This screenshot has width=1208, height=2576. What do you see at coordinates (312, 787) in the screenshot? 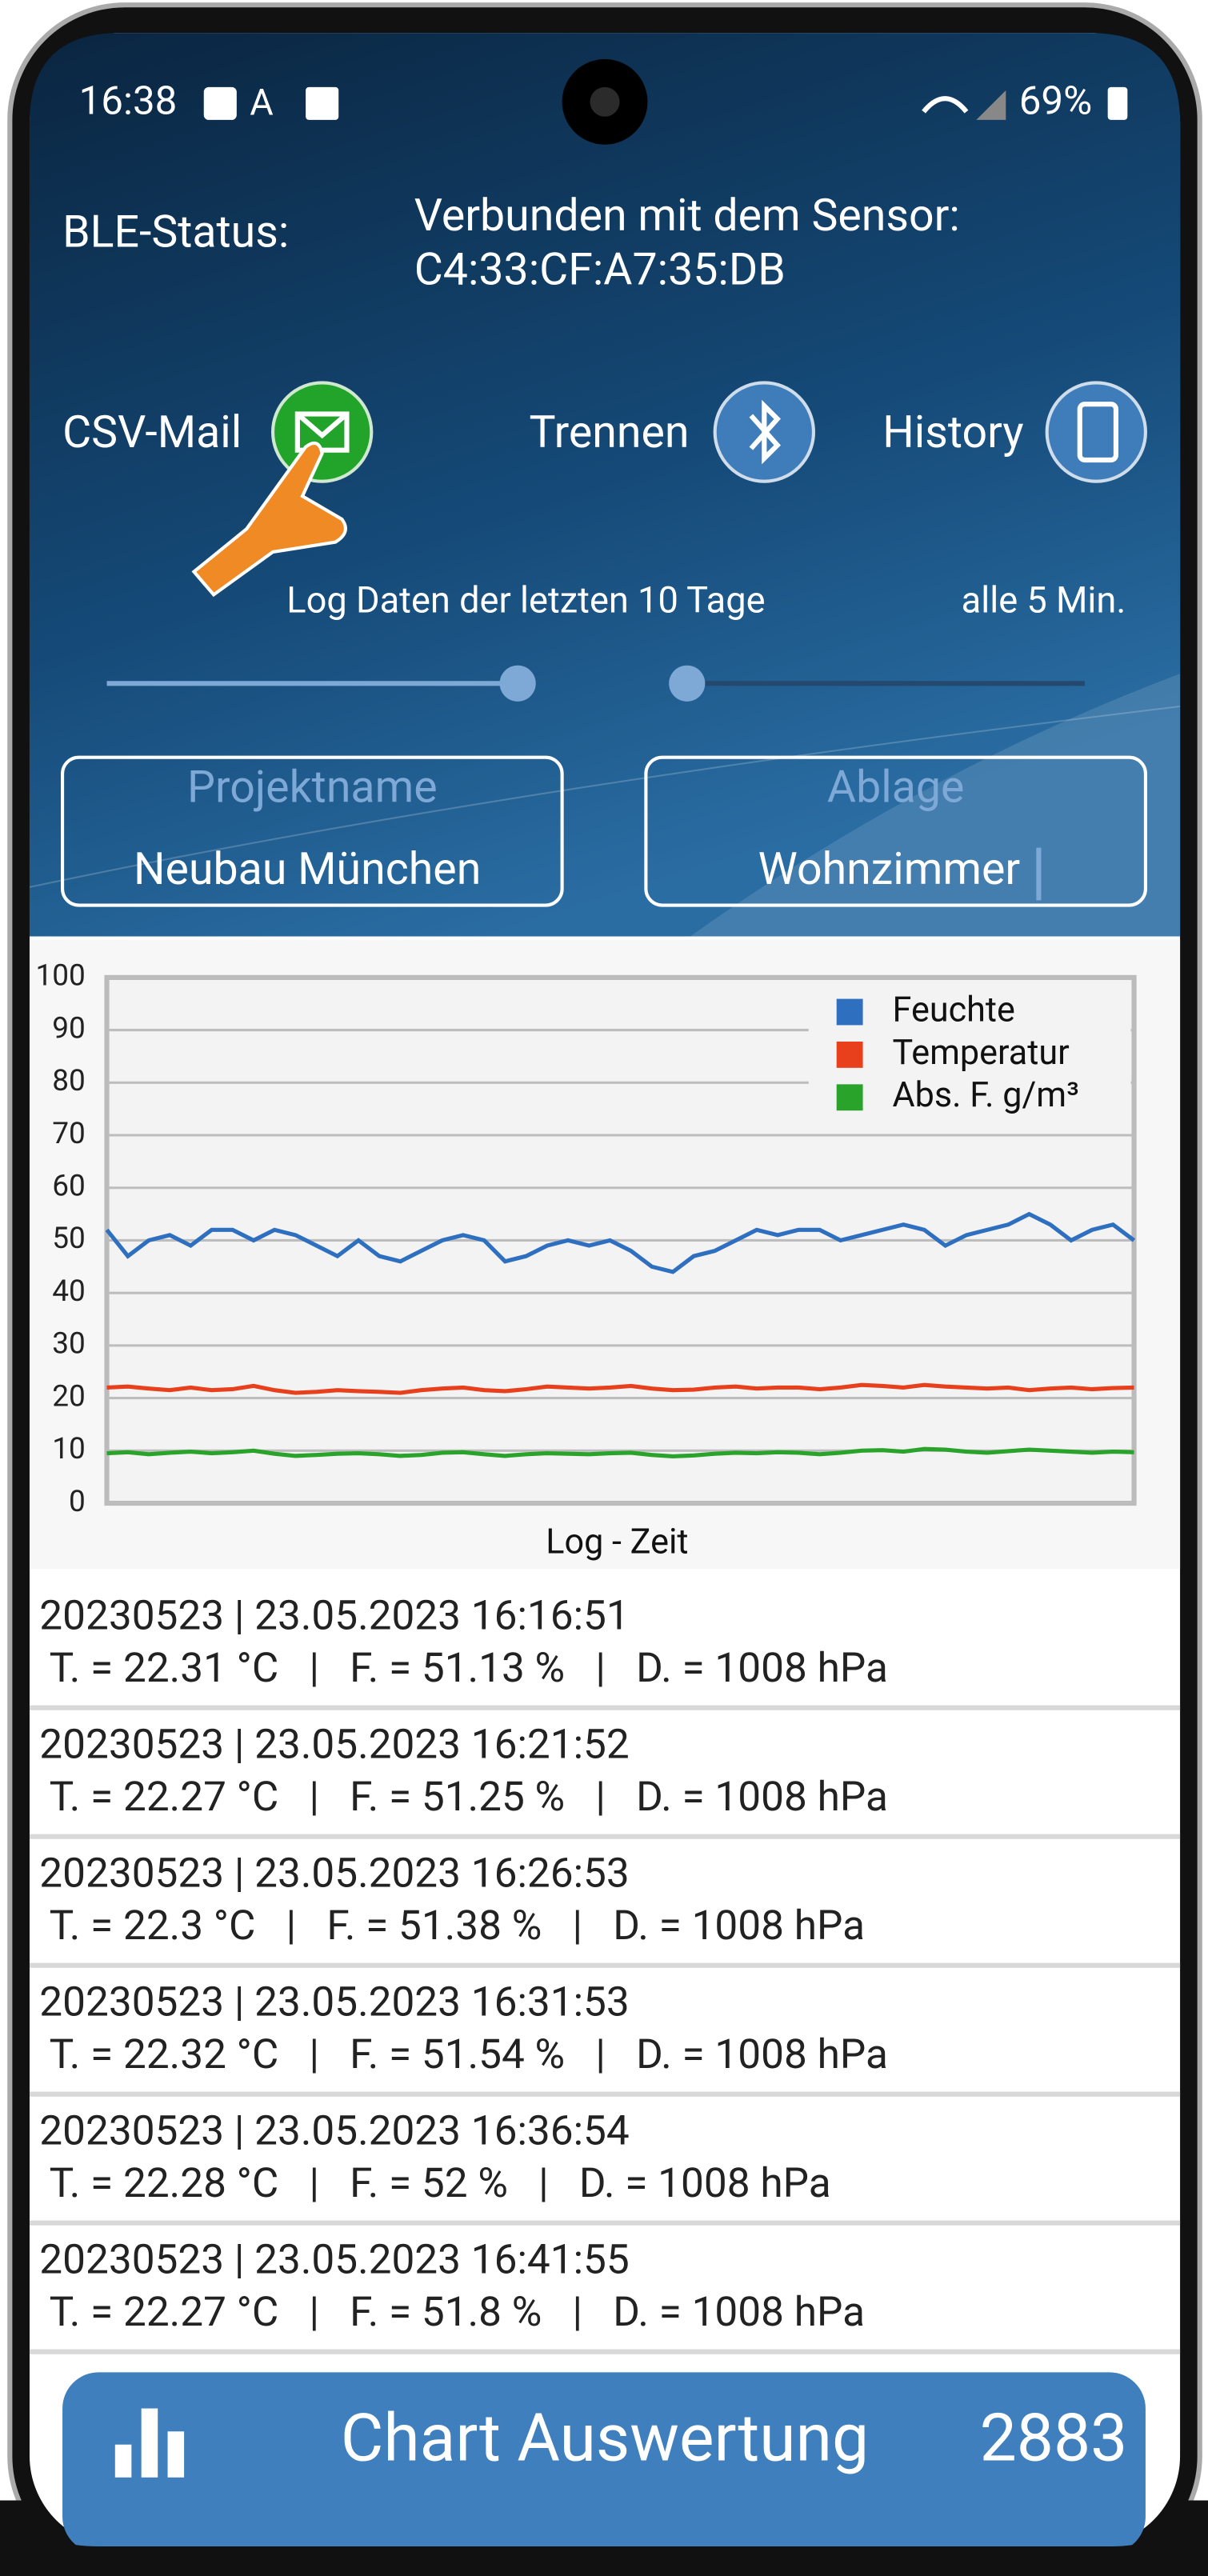
I see `field-label: Projektname` at bounding box center [312, 787].